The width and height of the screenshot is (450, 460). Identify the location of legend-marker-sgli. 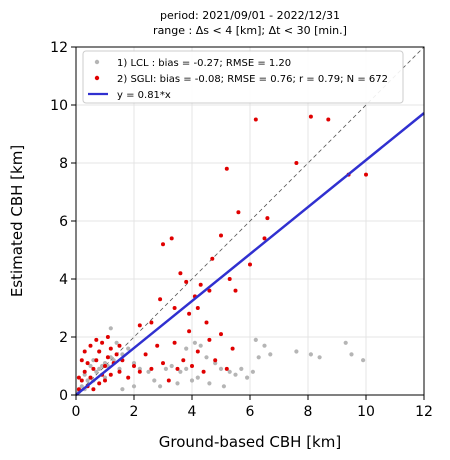
(97, 78).